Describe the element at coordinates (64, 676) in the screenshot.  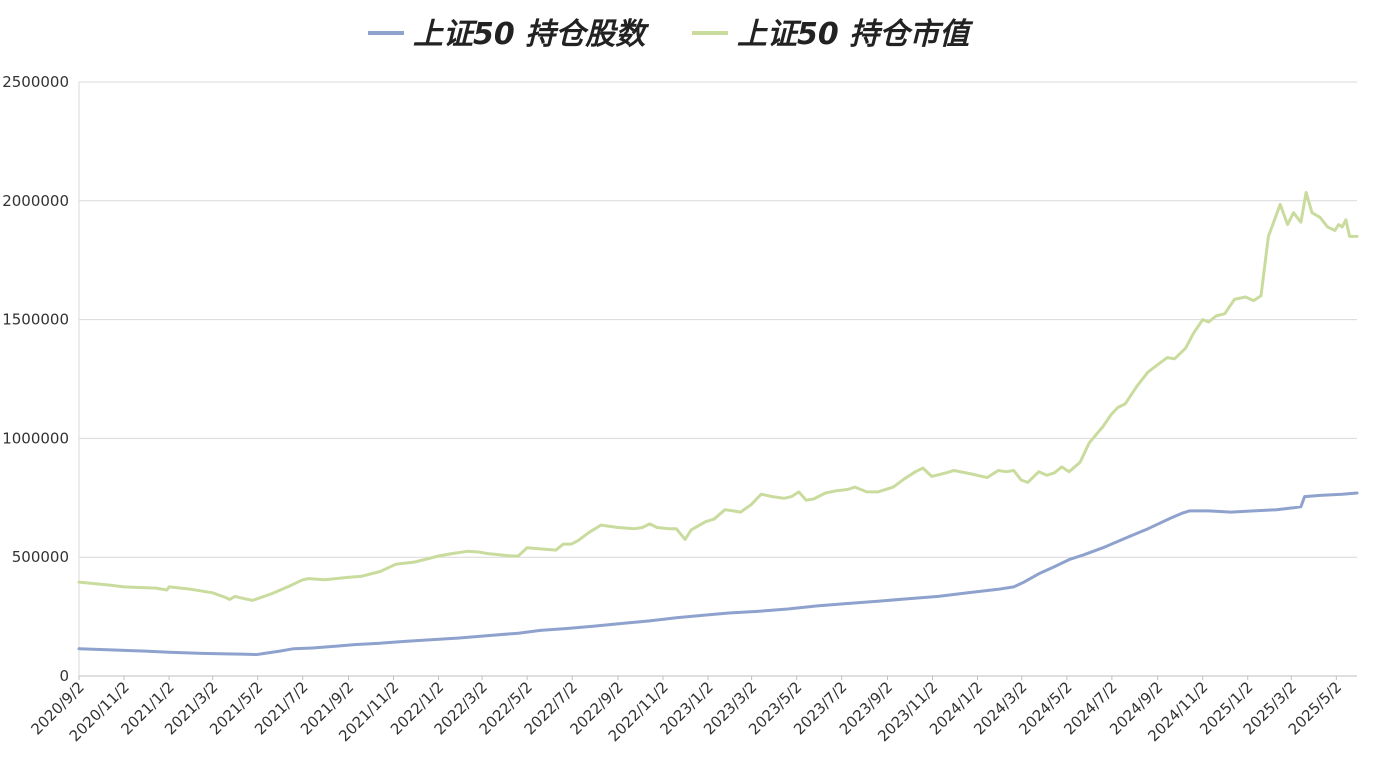
I see `y-tick-label: 0` at that location.